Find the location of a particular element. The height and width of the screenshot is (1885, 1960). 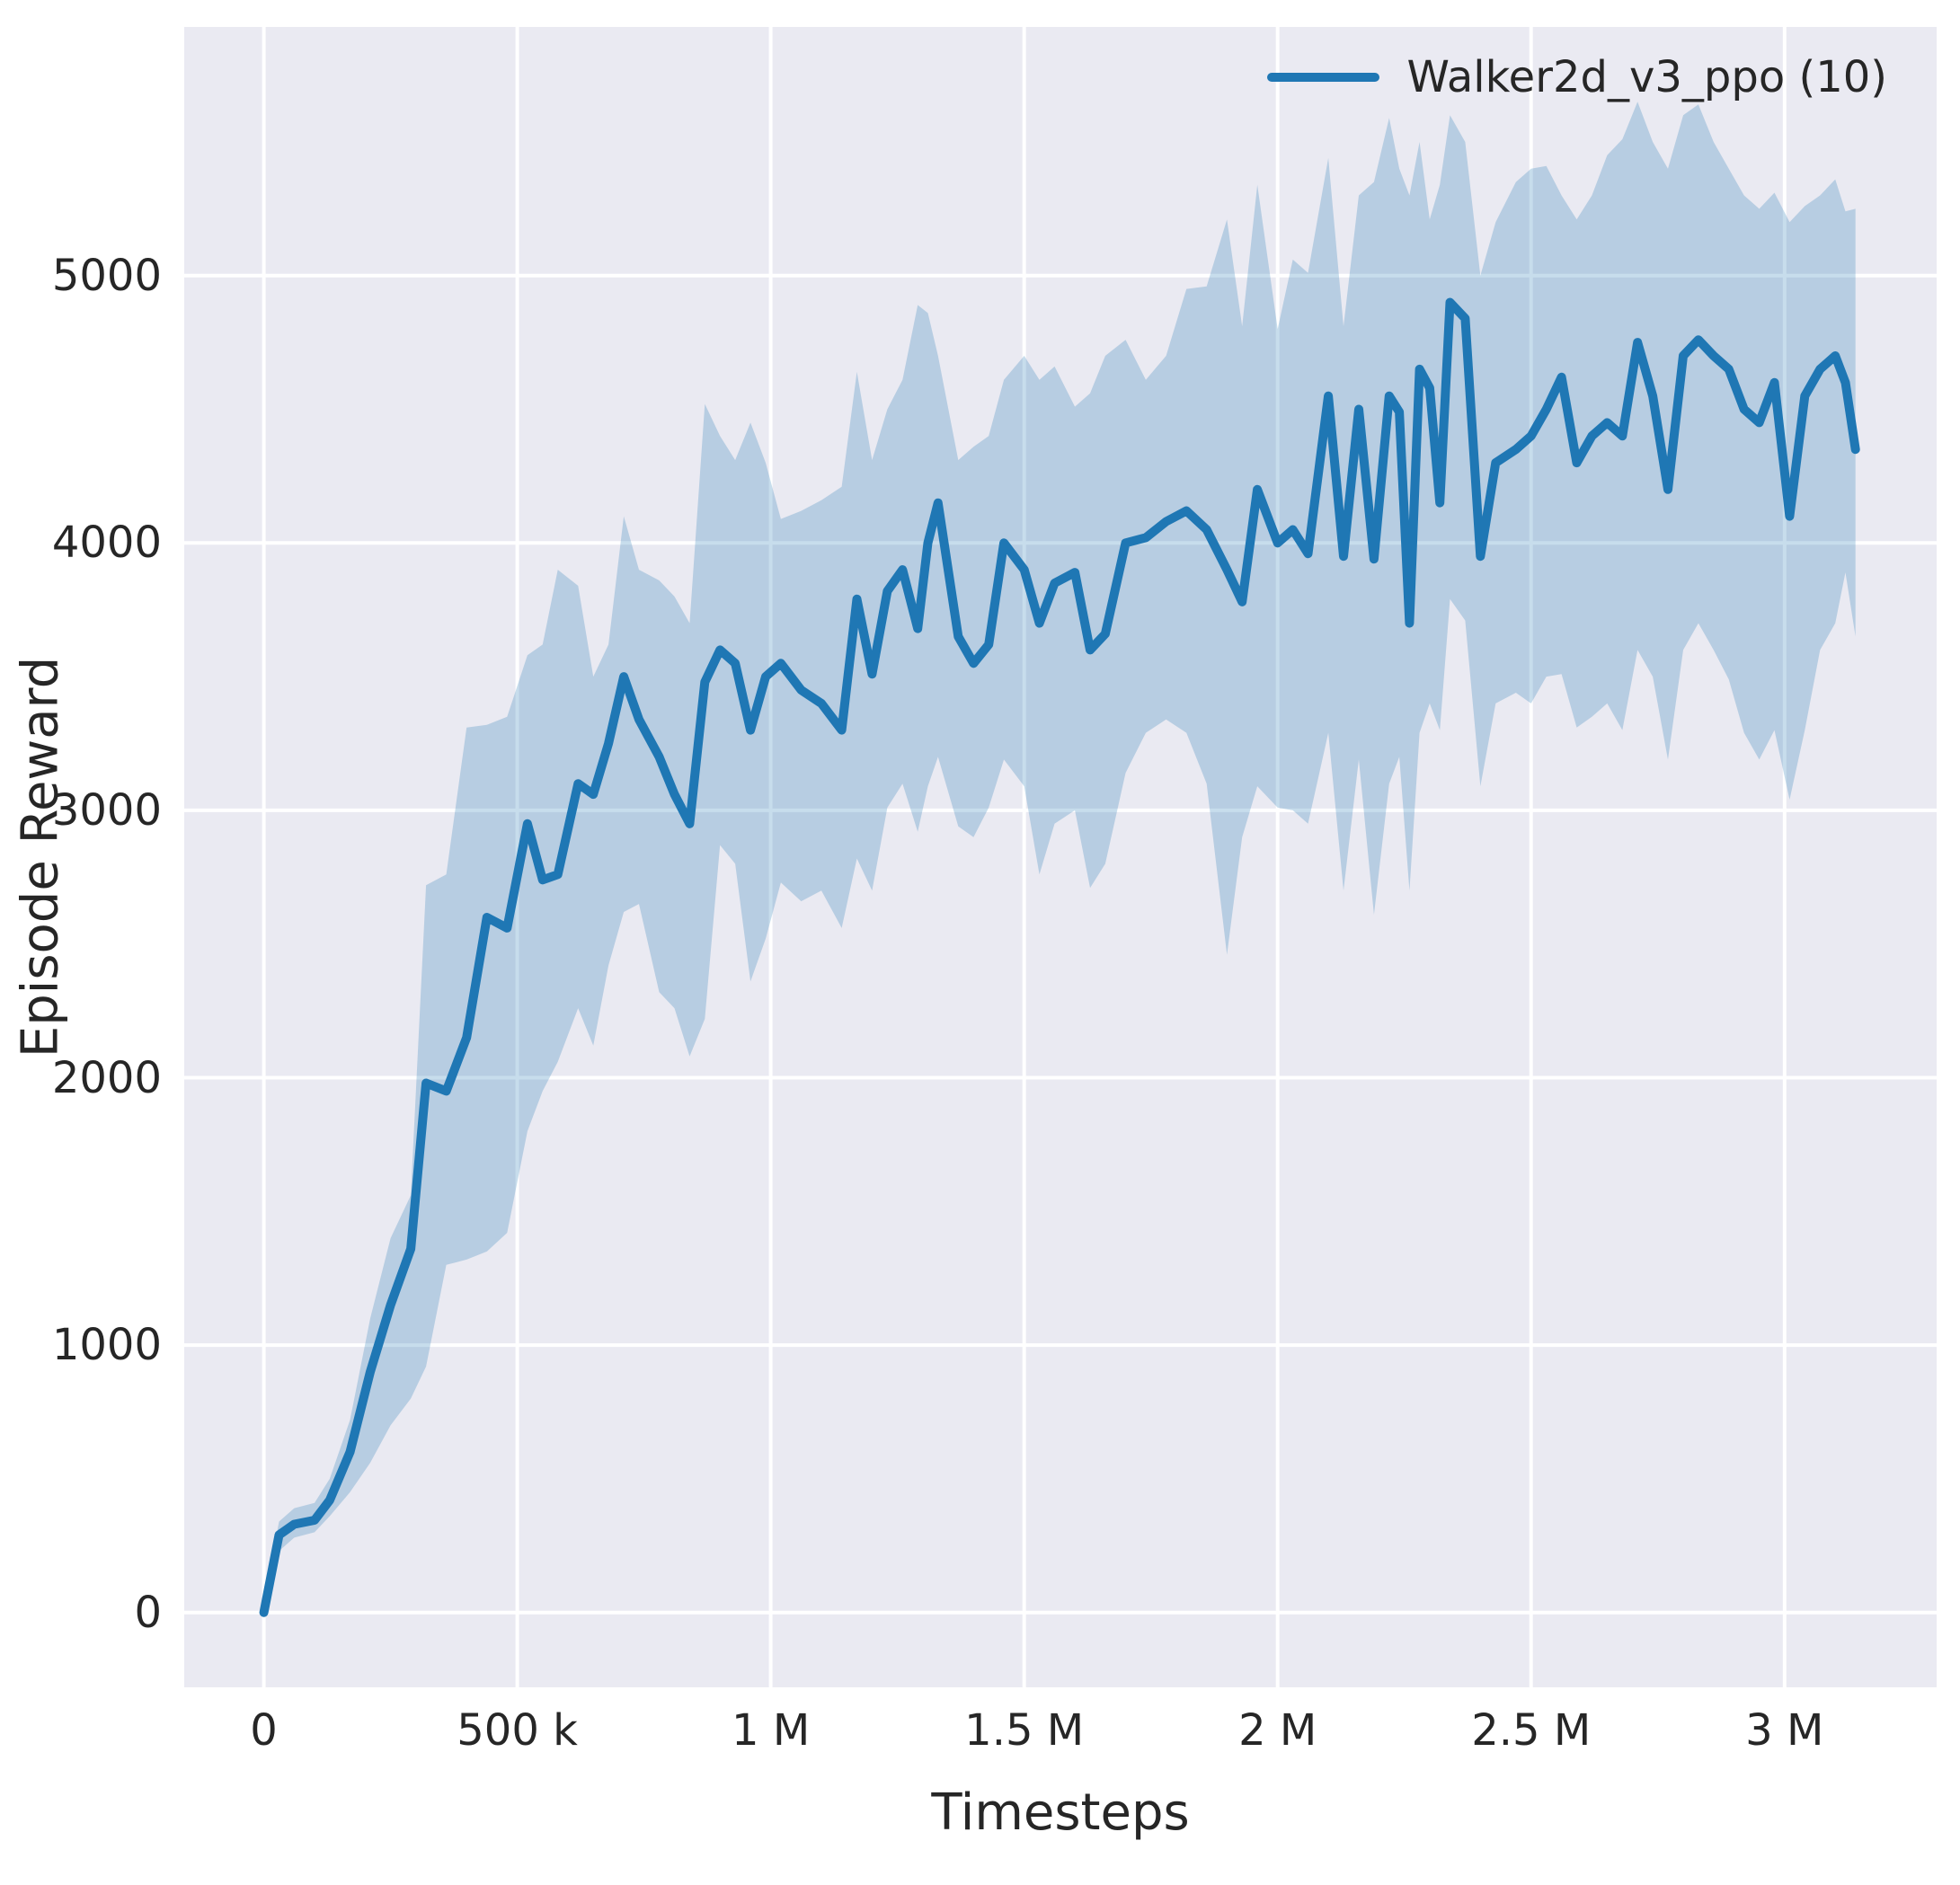

legend: Walker2d_v3_ppo (10) is located at coordinates (1577, 77).